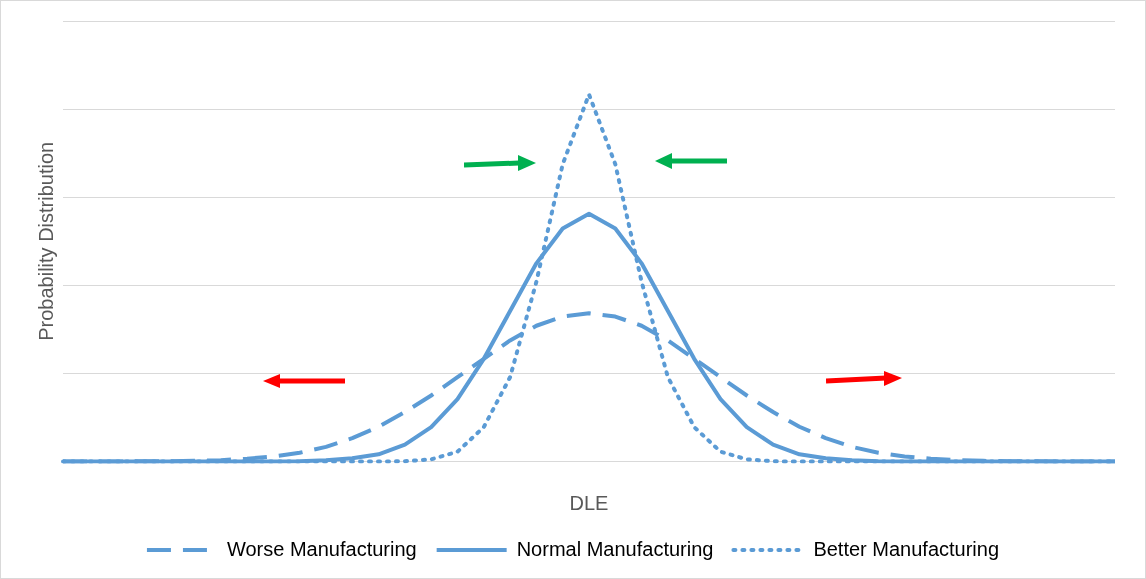 The height and width of the screenshot is (579, 1146). I want to click on legend-label: Worse Manufacturing, so click(321, 548).